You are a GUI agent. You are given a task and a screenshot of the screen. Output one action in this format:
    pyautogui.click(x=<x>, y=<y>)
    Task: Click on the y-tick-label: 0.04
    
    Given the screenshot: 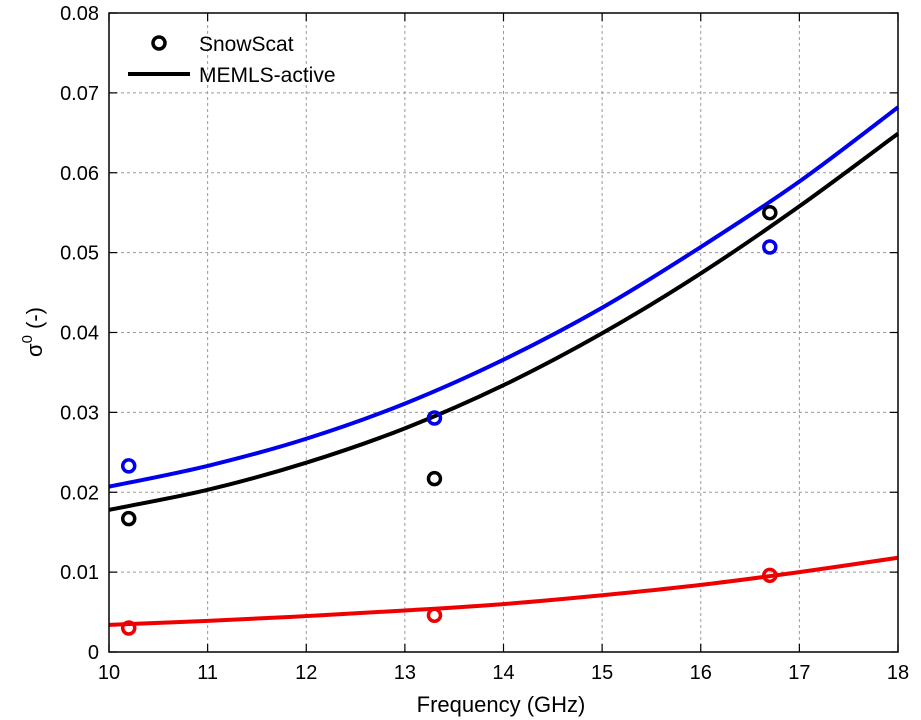 What is the action you would take?
    pyautogui.click(x=79, y=334)
    